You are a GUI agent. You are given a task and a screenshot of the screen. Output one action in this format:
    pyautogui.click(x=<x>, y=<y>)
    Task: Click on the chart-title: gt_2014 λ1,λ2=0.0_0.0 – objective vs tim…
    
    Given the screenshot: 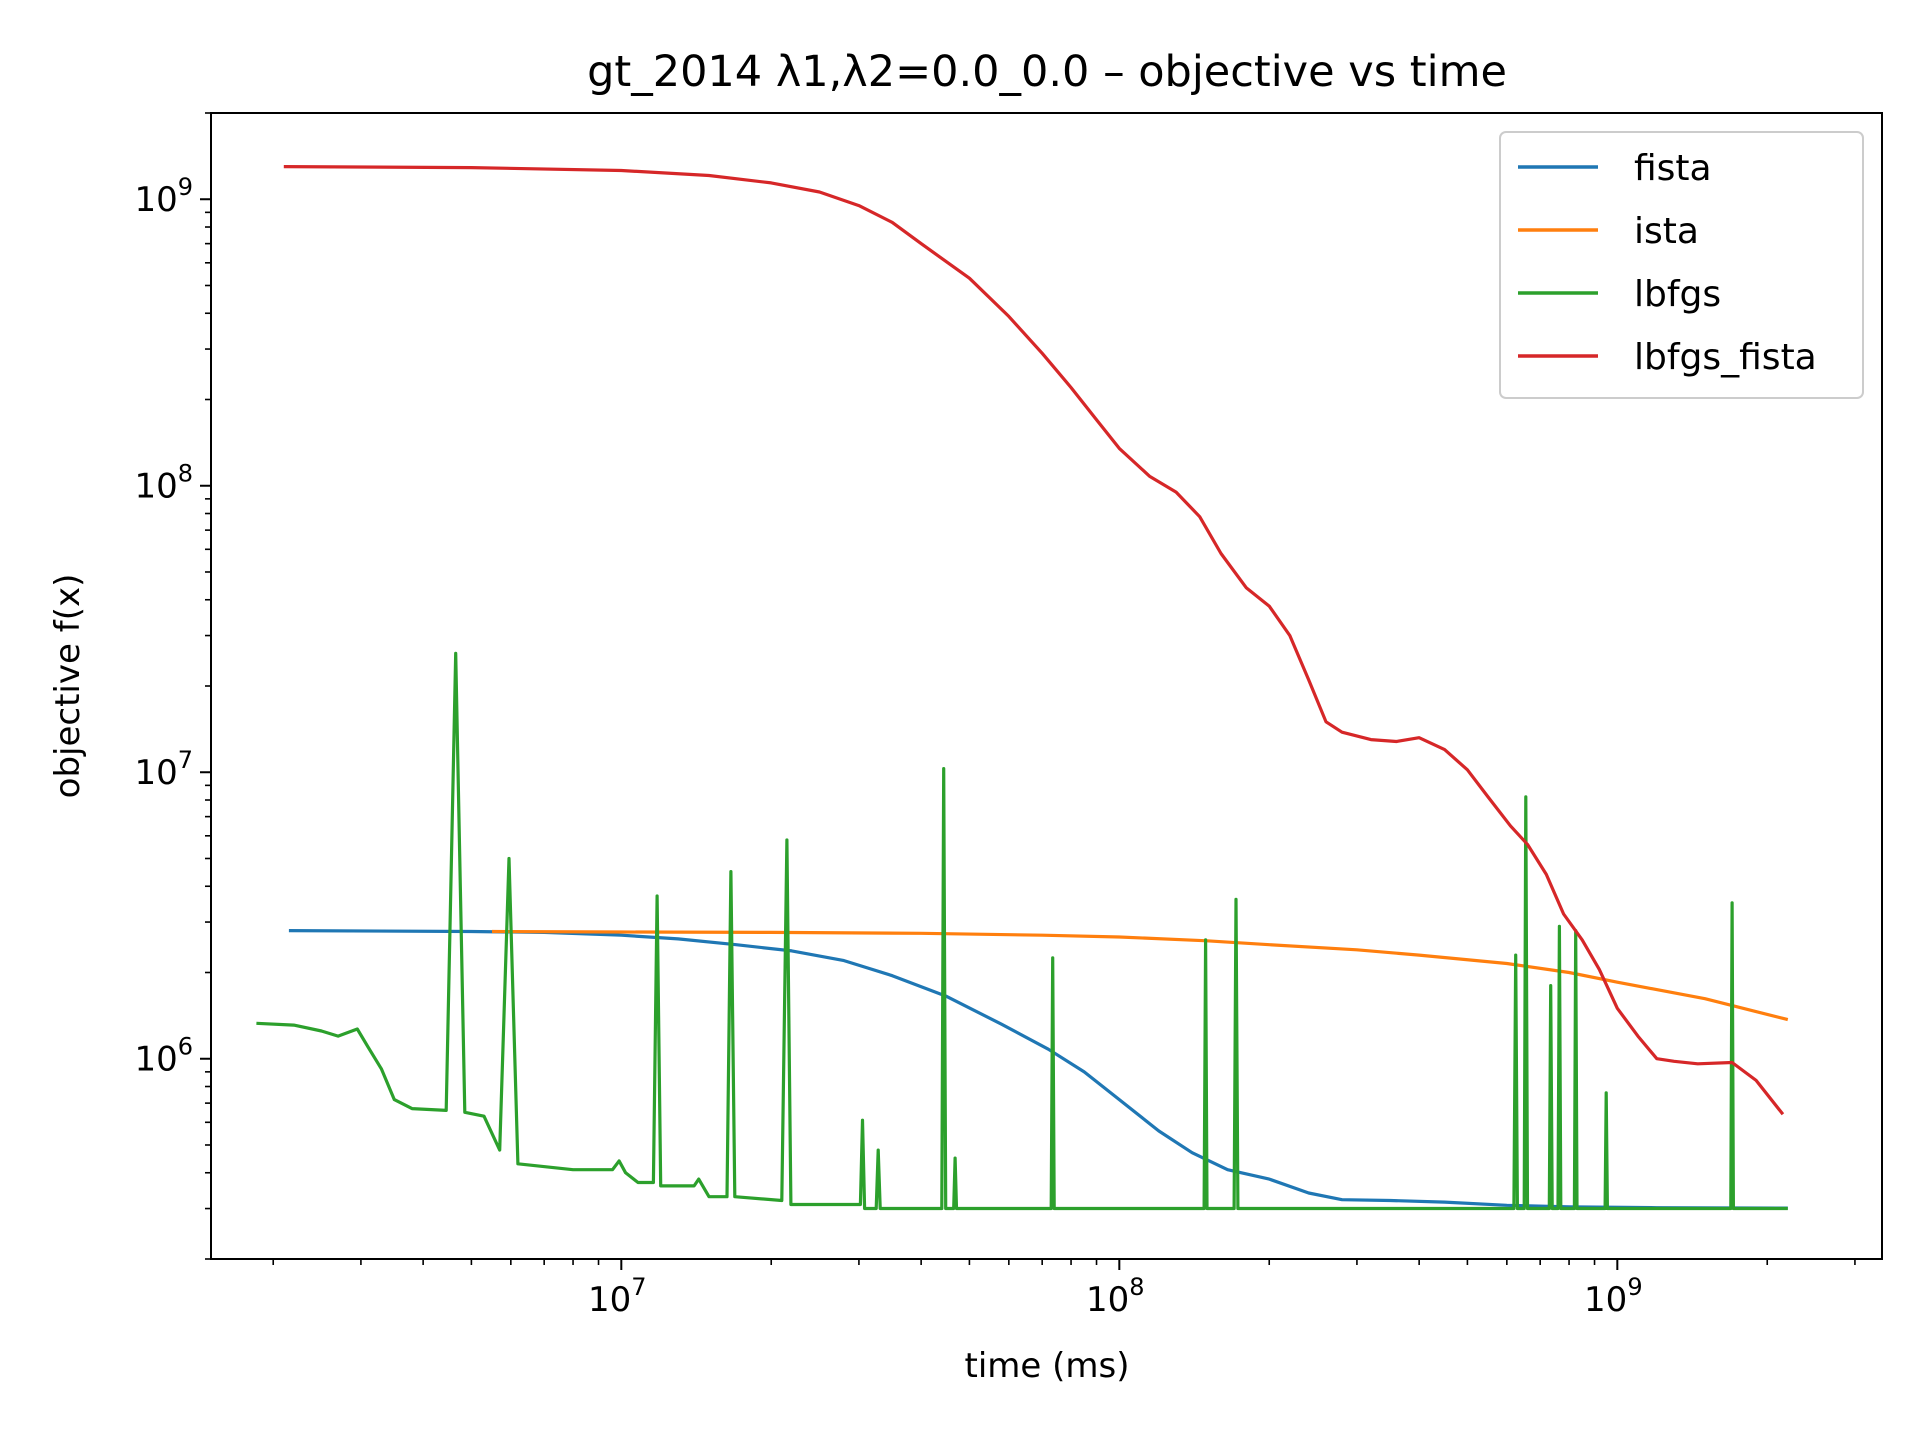 What is the action you would take?
    pyautogui.click(x=1047, y=72)
    